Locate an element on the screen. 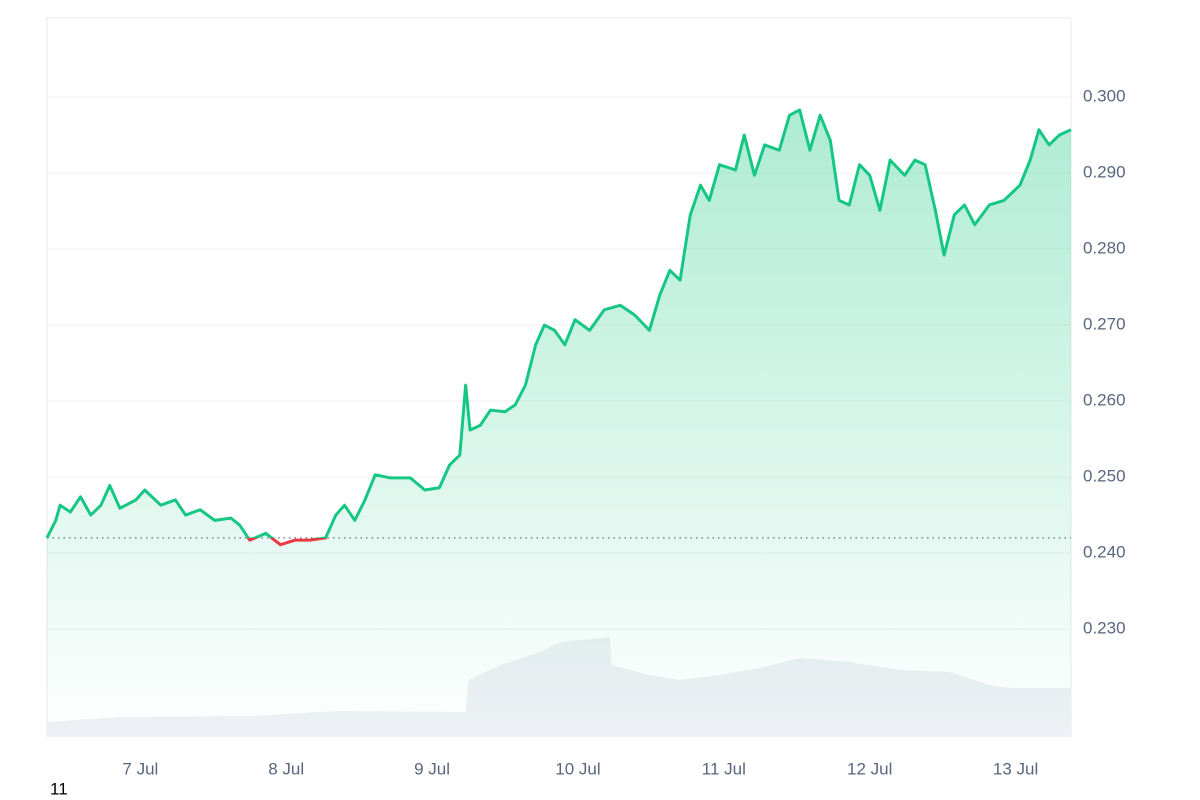 The image size is (1200, 800). y-tick-label: 0.260 is located at coordinates (1104, 400).